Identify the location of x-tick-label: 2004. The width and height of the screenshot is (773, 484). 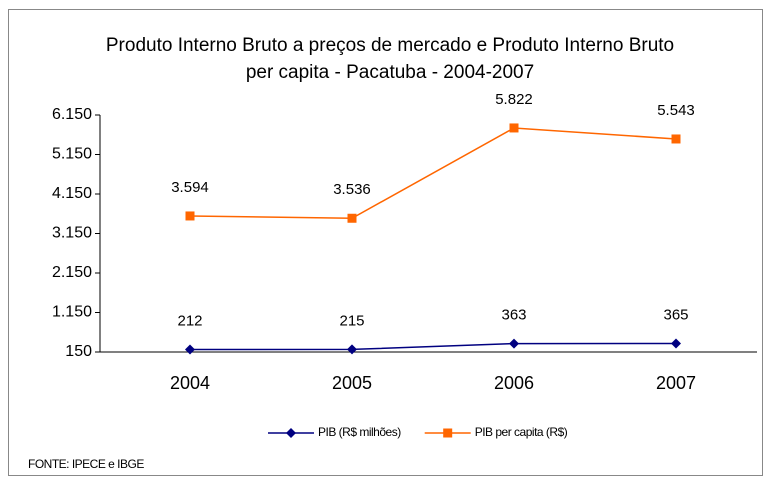
(190, 383).